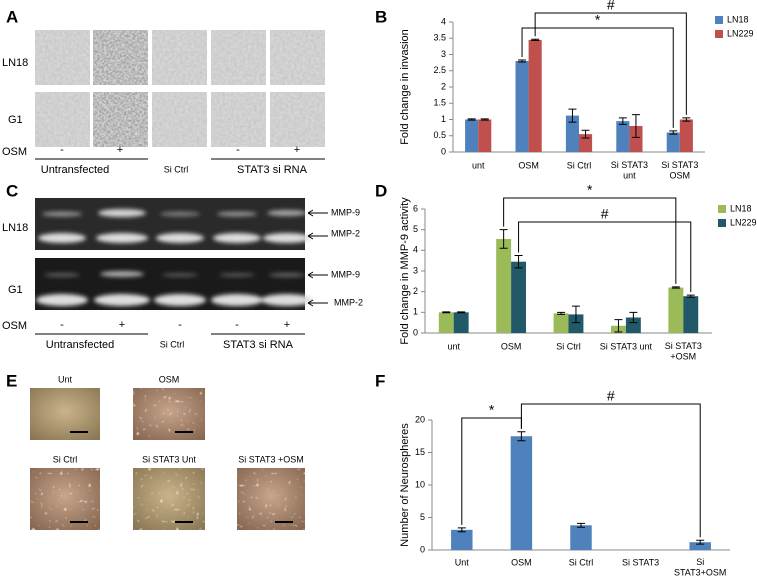 Image resolution: width=757 pixels, height=582 pixels. I want to click on caption: Si STAT3 +OSM, so click(270, 459).